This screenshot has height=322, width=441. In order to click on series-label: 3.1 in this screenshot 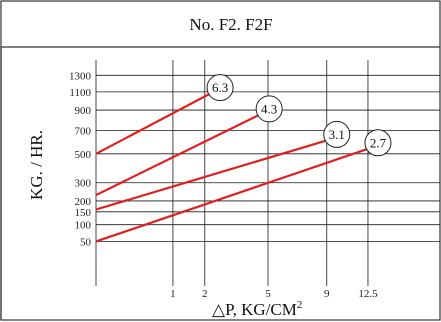, I will do `click(337, 134)`.